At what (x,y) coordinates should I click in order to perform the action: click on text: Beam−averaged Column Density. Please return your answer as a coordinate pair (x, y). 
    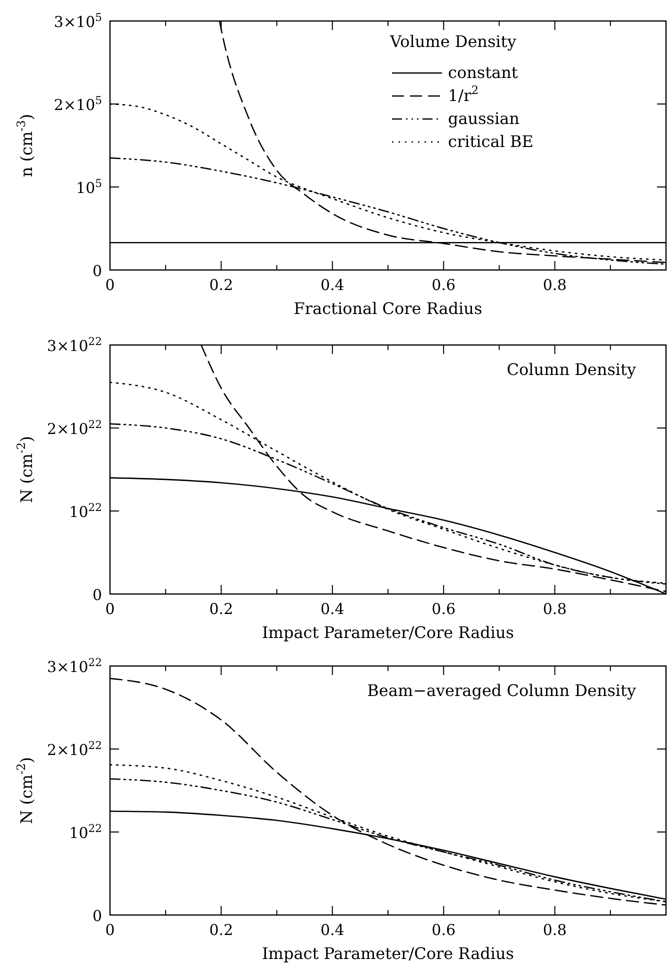
    Looking at the image, I should click on (501, 690).